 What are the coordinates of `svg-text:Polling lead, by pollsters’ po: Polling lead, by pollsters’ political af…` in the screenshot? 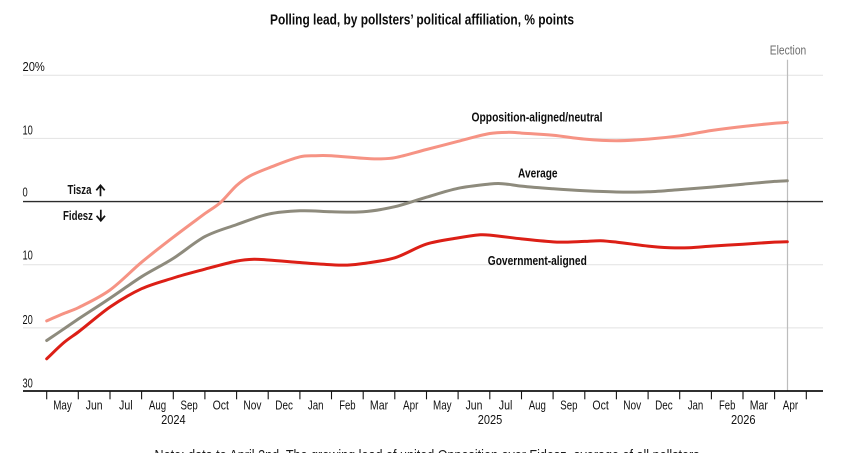 It's located at (422, 21).